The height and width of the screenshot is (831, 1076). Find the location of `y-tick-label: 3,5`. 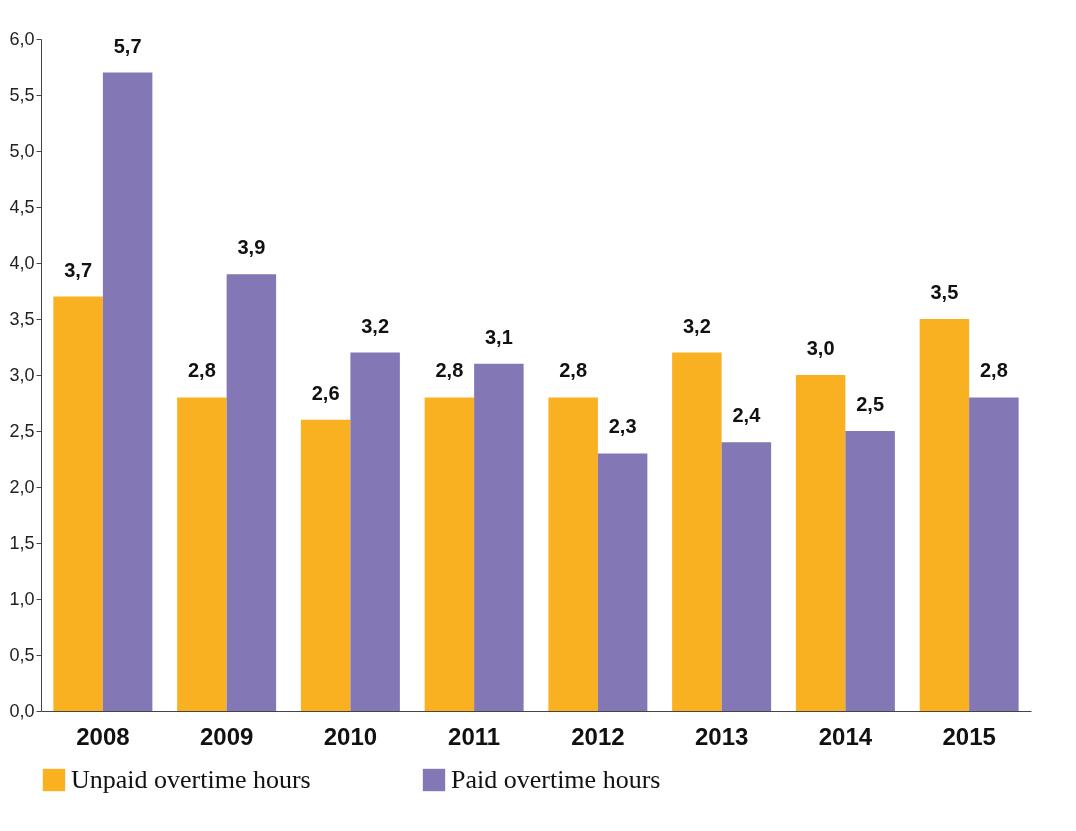

y-tick-label: 3,5 is located at coordinates (22, 318).